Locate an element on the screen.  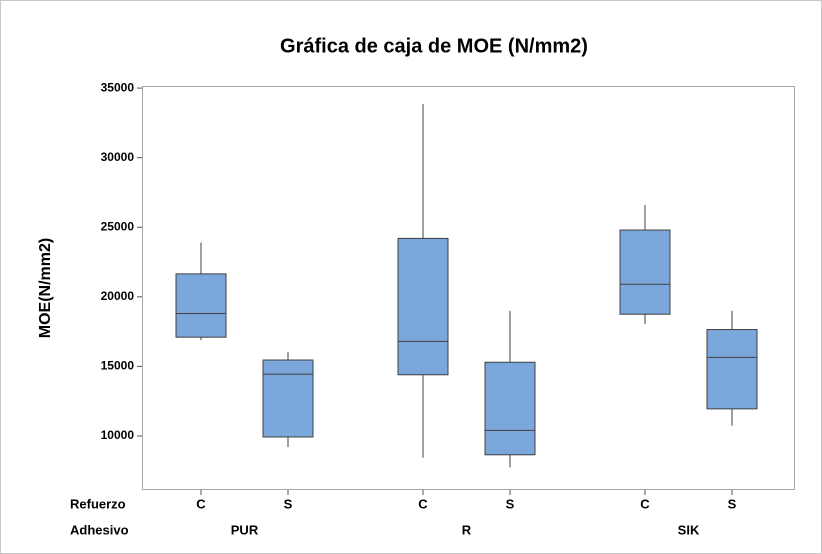
factor-name: Refuerzo is located at coordinates (98, 503).